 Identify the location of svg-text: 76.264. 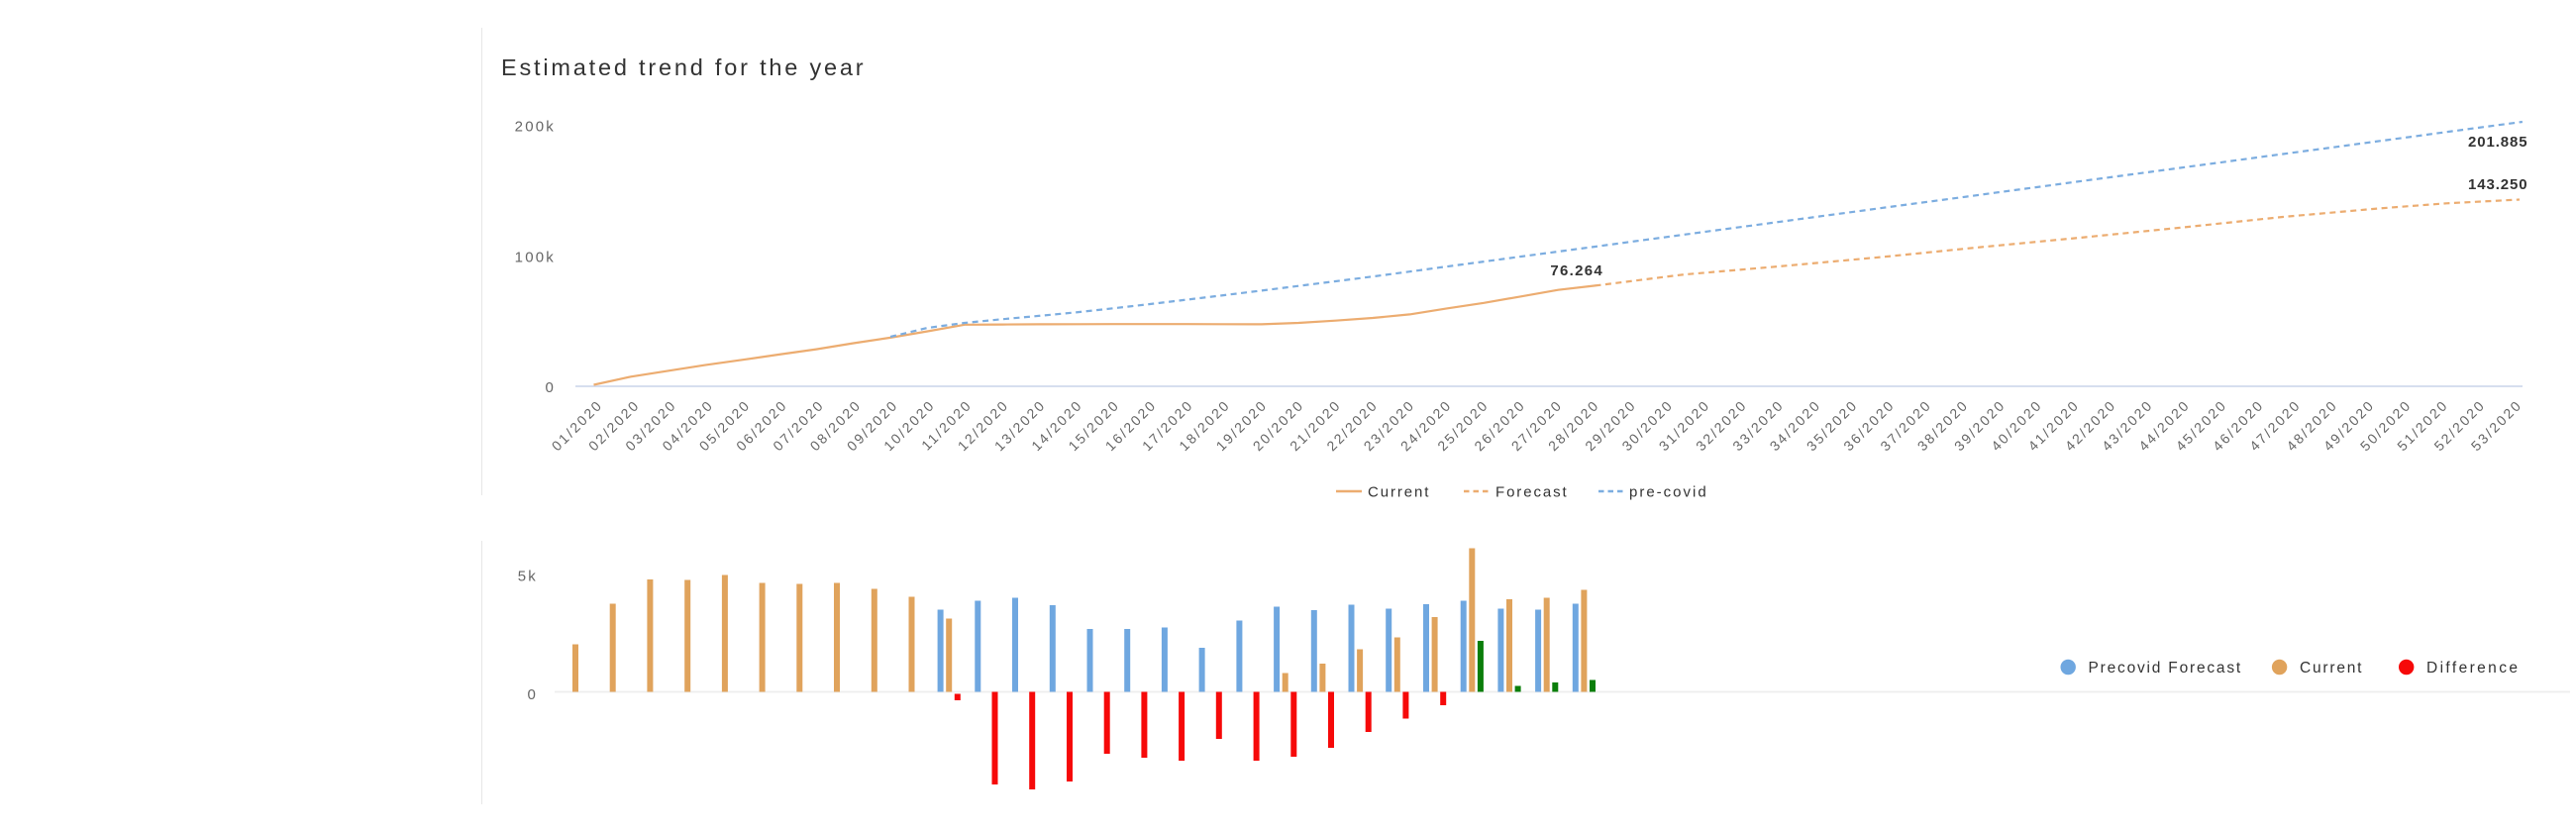
(1576, 270).